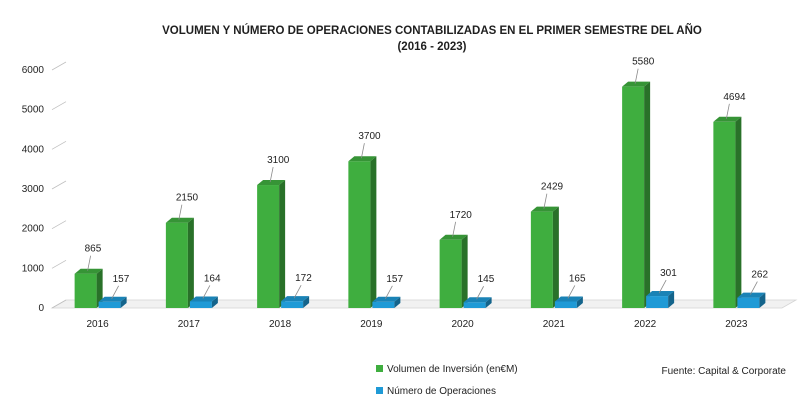 The width and height of the screenshot is (800, 418). What do you see at coordinates (643, 62) in the screenshot?
I see `data-label: 5580` at bounding box center [643, 62].